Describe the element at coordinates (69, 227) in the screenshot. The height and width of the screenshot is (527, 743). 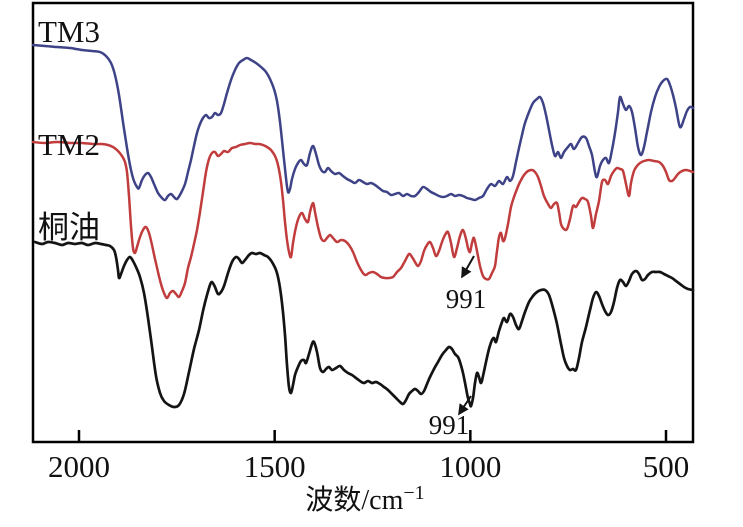
I see `series-label-tung-oil: 桐油` at that location.